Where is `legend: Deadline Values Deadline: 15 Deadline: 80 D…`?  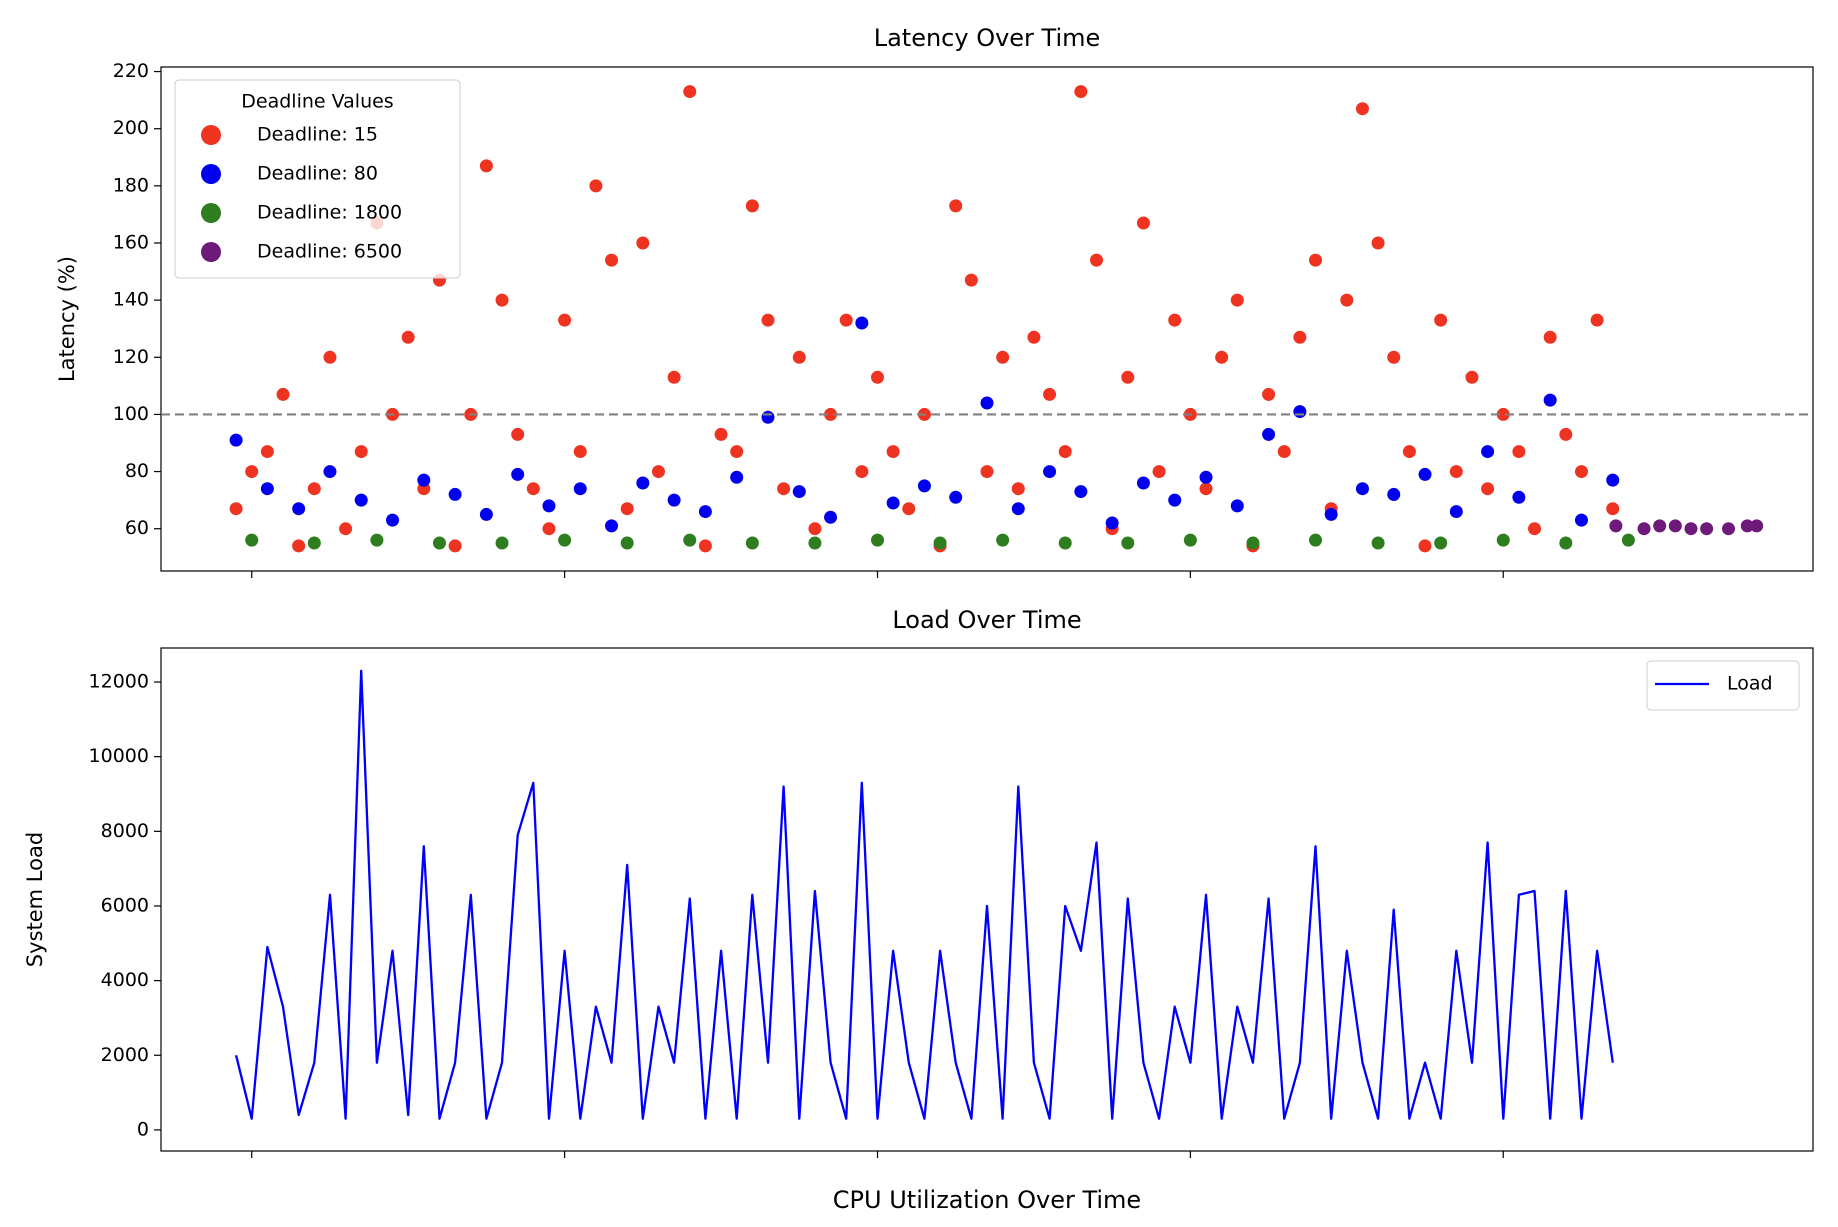
legend: Deadline Values Deadline: 15 Deadline: 80 D… is located at coordinates (317, 179).